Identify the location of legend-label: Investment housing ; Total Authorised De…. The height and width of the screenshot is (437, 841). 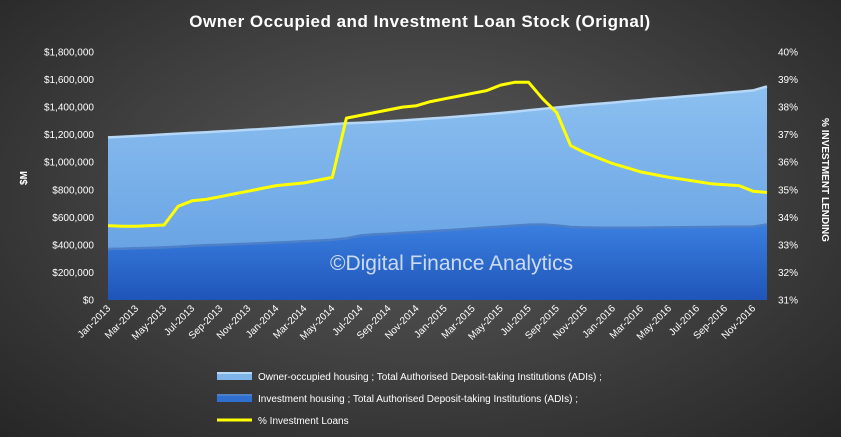
(418, 399).